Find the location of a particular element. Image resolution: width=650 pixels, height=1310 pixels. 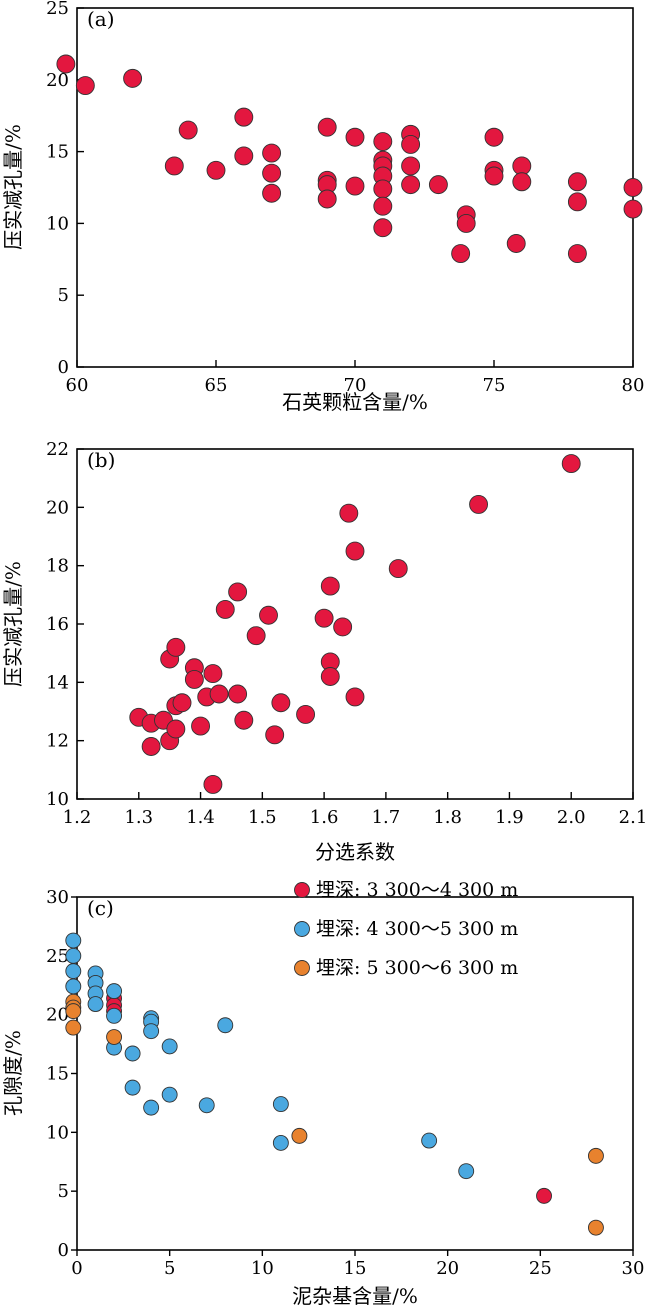

y-tick-label: 0 is located at coordinates (63, 1250).